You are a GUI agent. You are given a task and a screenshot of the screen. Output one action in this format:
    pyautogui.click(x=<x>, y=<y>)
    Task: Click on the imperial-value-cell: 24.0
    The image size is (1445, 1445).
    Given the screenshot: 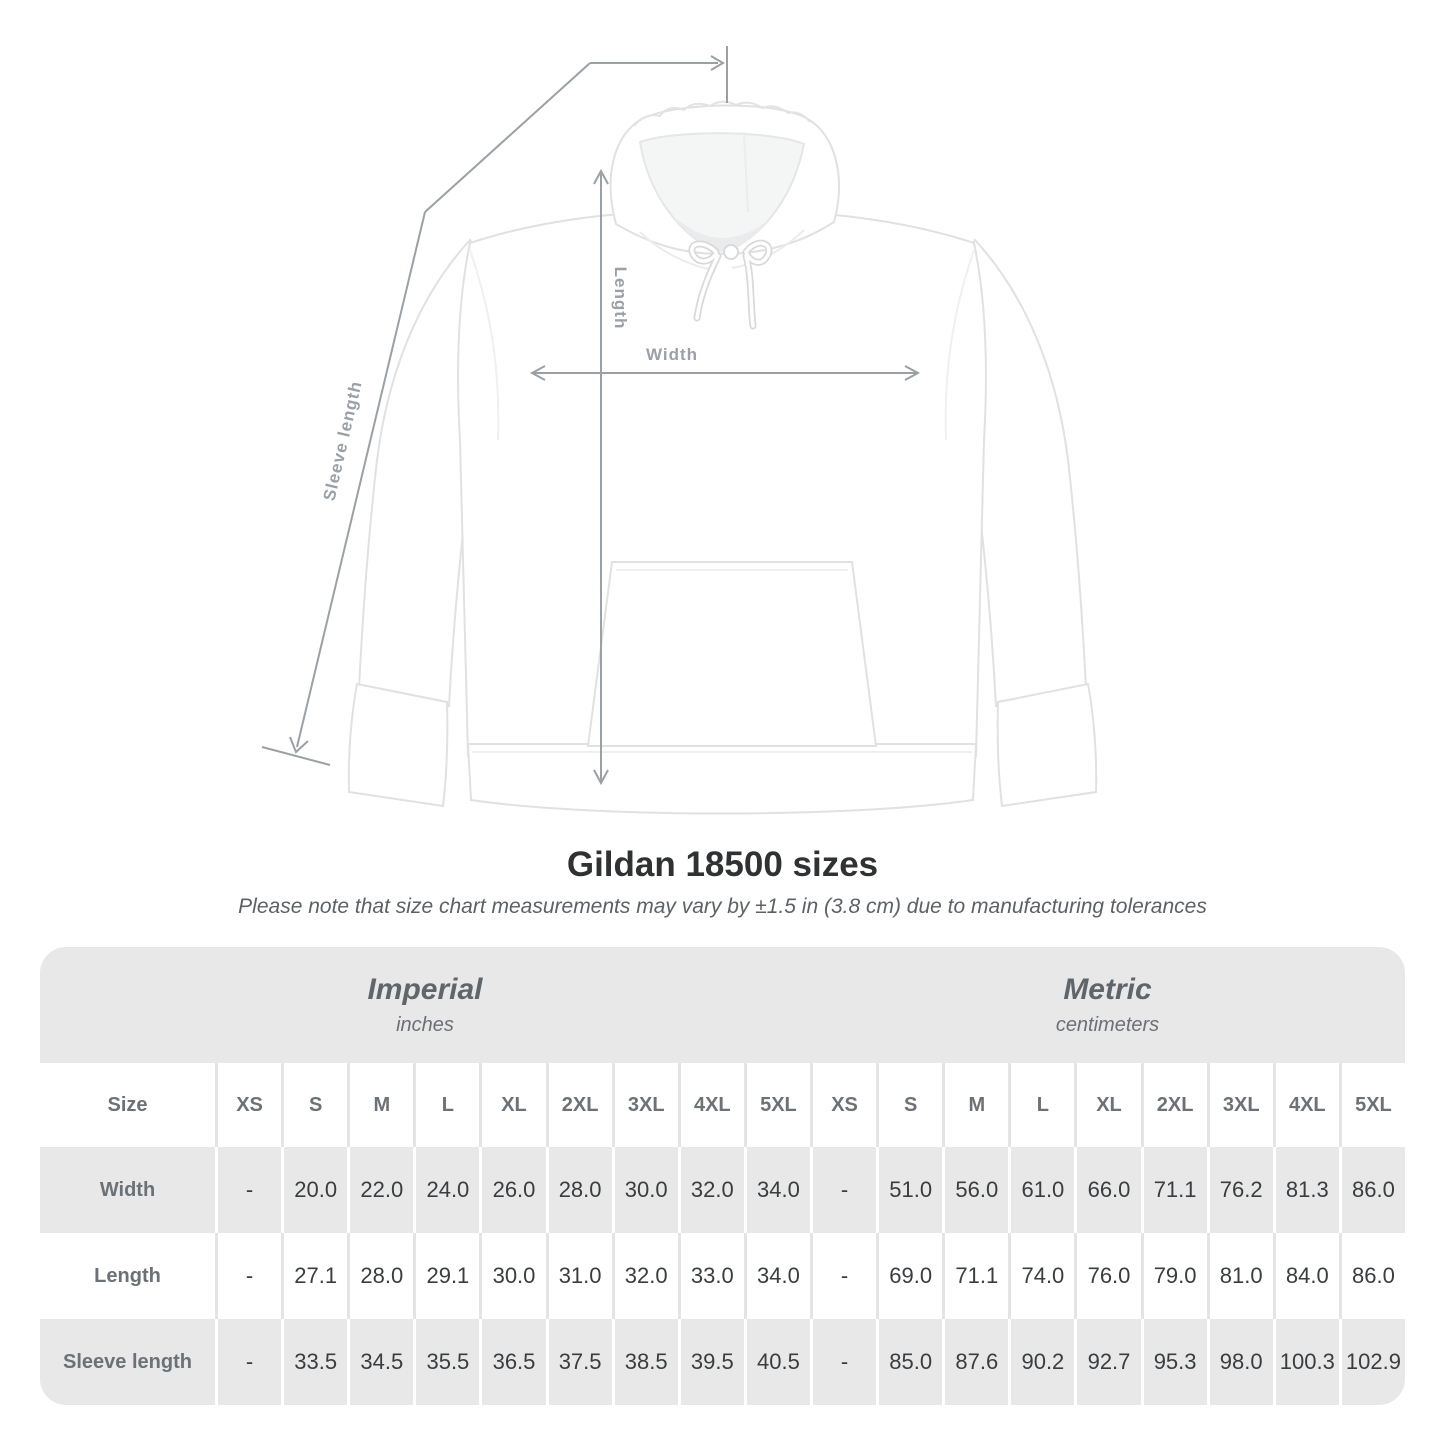 What is the action you would take?
    pyautogui.click(x=446, y=1190)
    